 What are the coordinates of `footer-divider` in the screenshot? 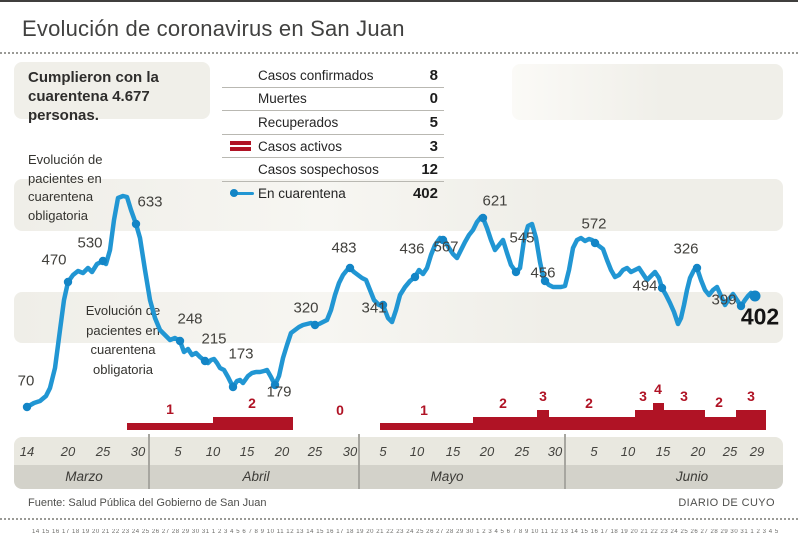 It's located at (399, 519).